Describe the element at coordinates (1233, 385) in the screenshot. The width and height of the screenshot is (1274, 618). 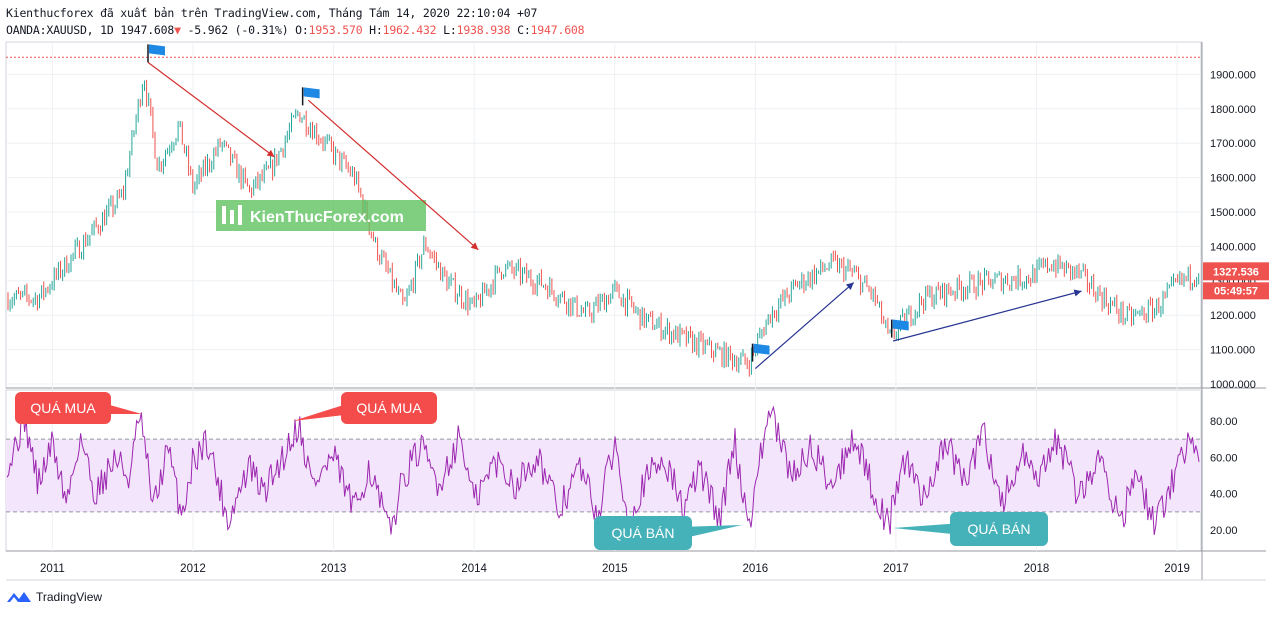
I see `price-tick-label: 1000.000` at that location.